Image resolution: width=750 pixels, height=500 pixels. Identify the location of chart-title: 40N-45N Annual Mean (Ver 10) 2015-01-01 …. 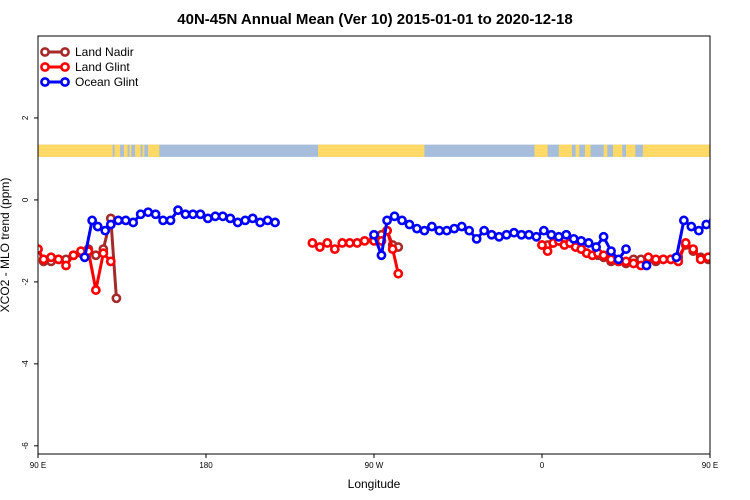
(374, 19).